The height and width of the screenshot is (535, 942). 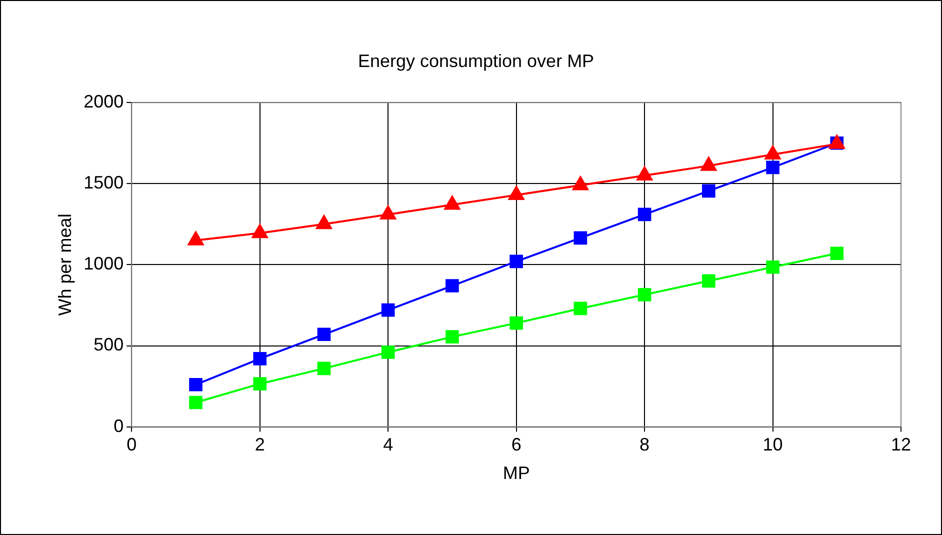 I want to click on x-tick-label: 0, so click(x=131, y=444).